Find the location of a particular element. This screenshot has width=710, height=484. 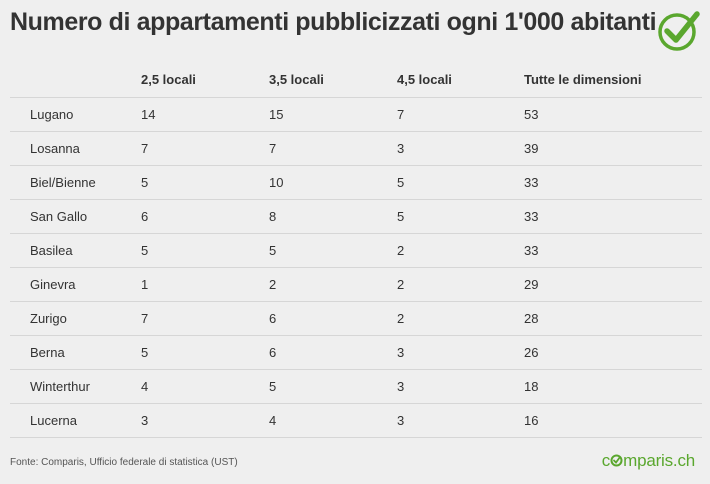

city-cell: Ginevra is located at coordinates (75, 284).